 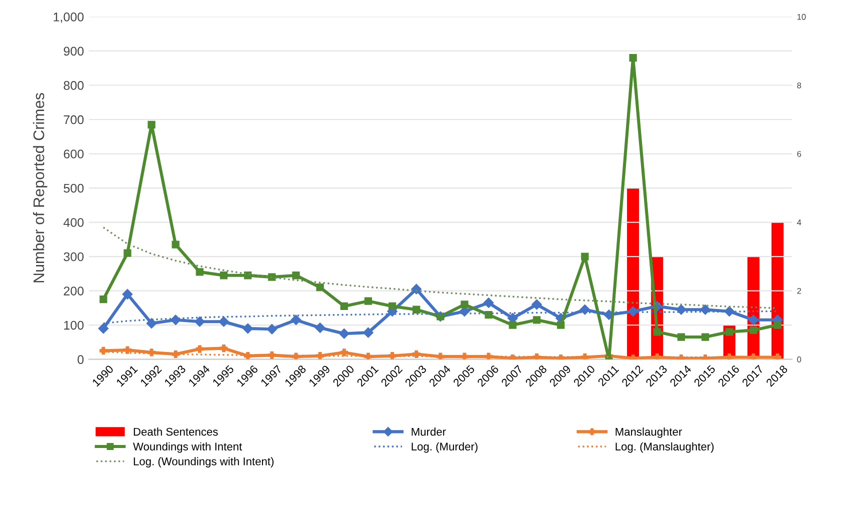 I want to click on legend-label: Log. (Woundings with Intent), so click(x=204, y=462).